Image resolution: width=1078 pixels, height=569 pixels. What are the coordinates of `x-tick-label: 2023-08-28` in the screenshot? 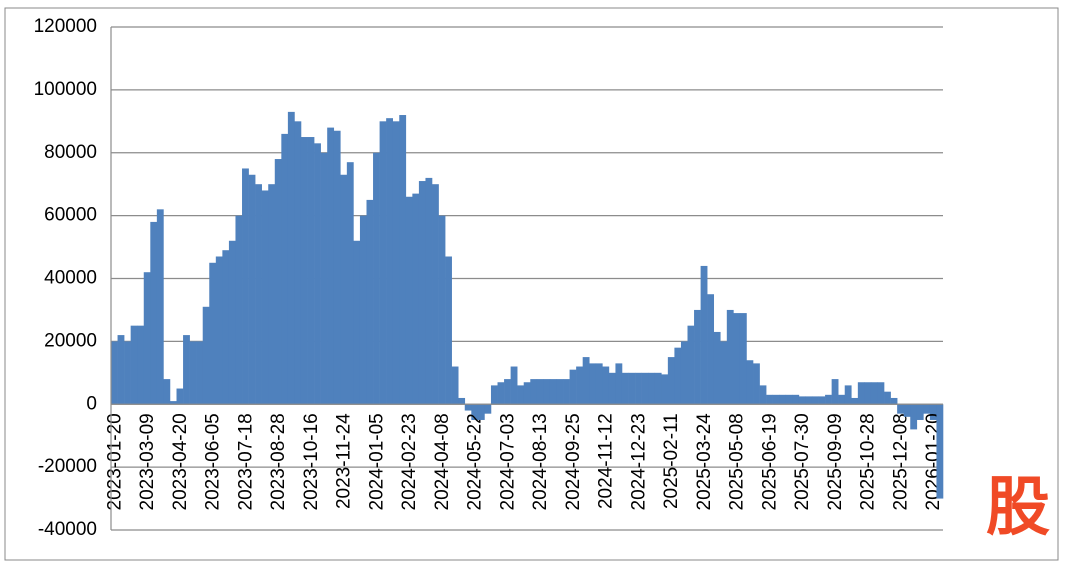 It's located at (278, 461).